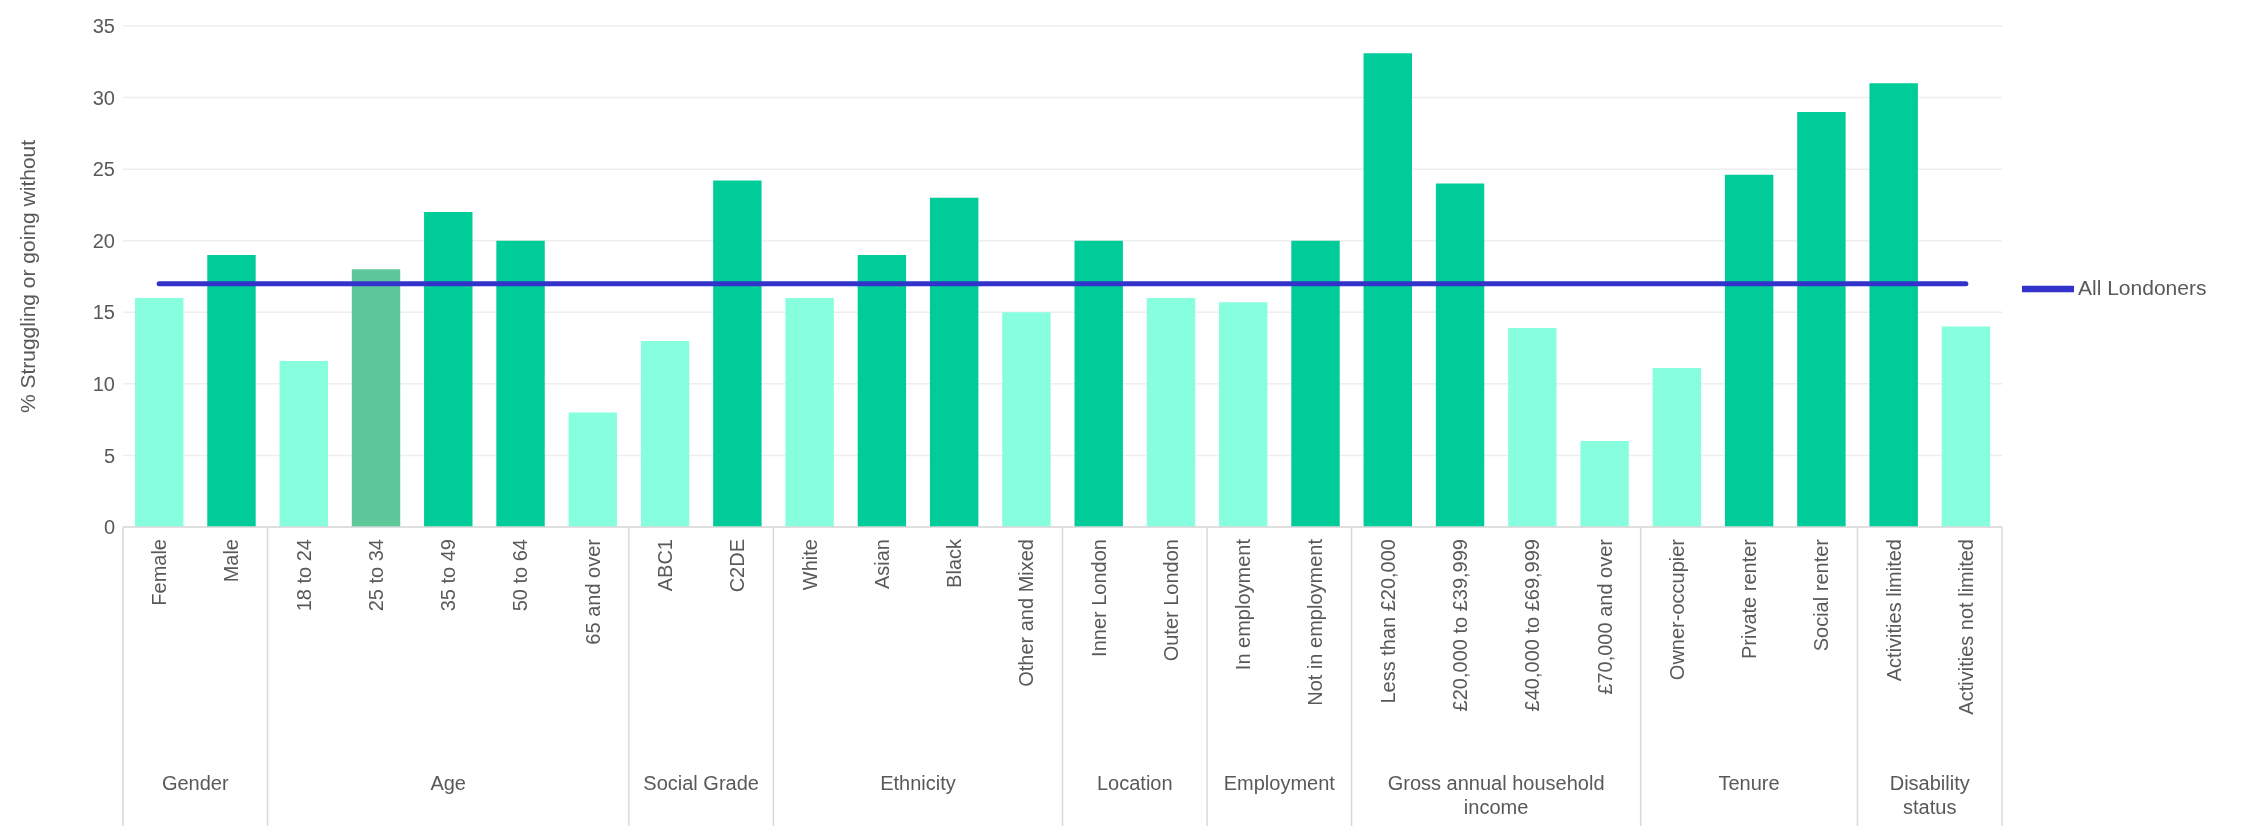  What do you see at coordinates (159, 572) in the screenshot?
I see `x-tick-label: Female` at bounding box center [159, 572].